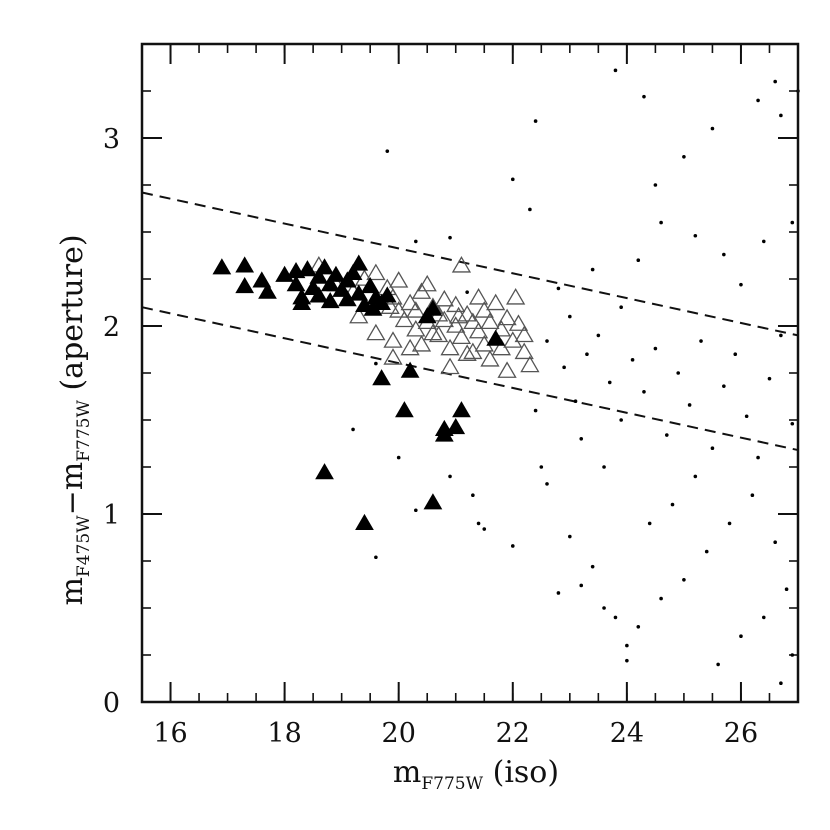 This screenshot has width=830, height=830. What do you see at coordinates (513, 733) in the screenshot?
I see `x-tick-label: 22` at bounding box center [513, 733].